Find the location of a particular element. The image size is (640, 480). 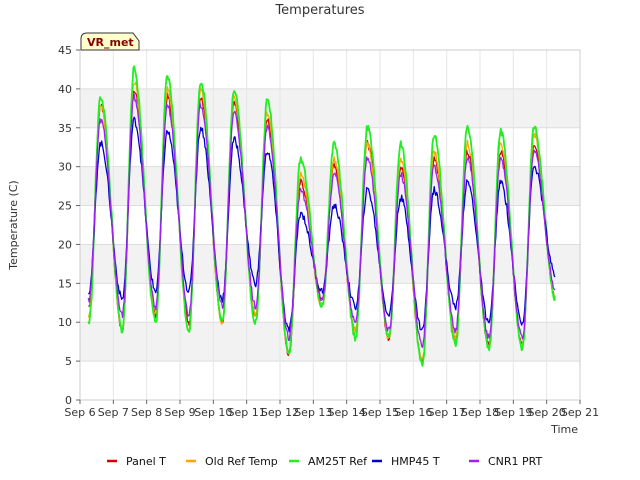

x-tick-label: Sep 11 is located at coordinates (247, 412).